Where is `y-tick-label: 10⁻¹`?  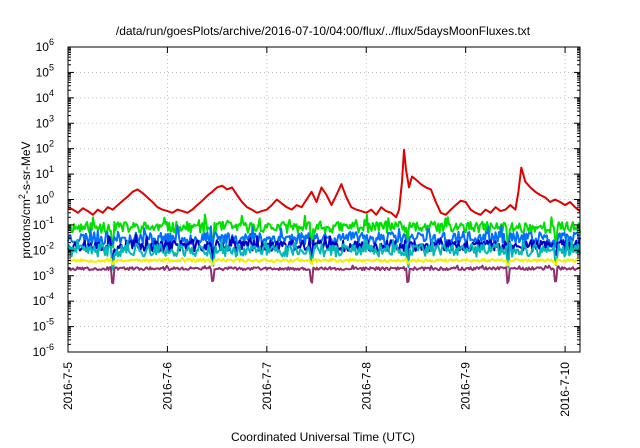 y-tick-label: 10⁻¹ is located at coordinates (43, 223).